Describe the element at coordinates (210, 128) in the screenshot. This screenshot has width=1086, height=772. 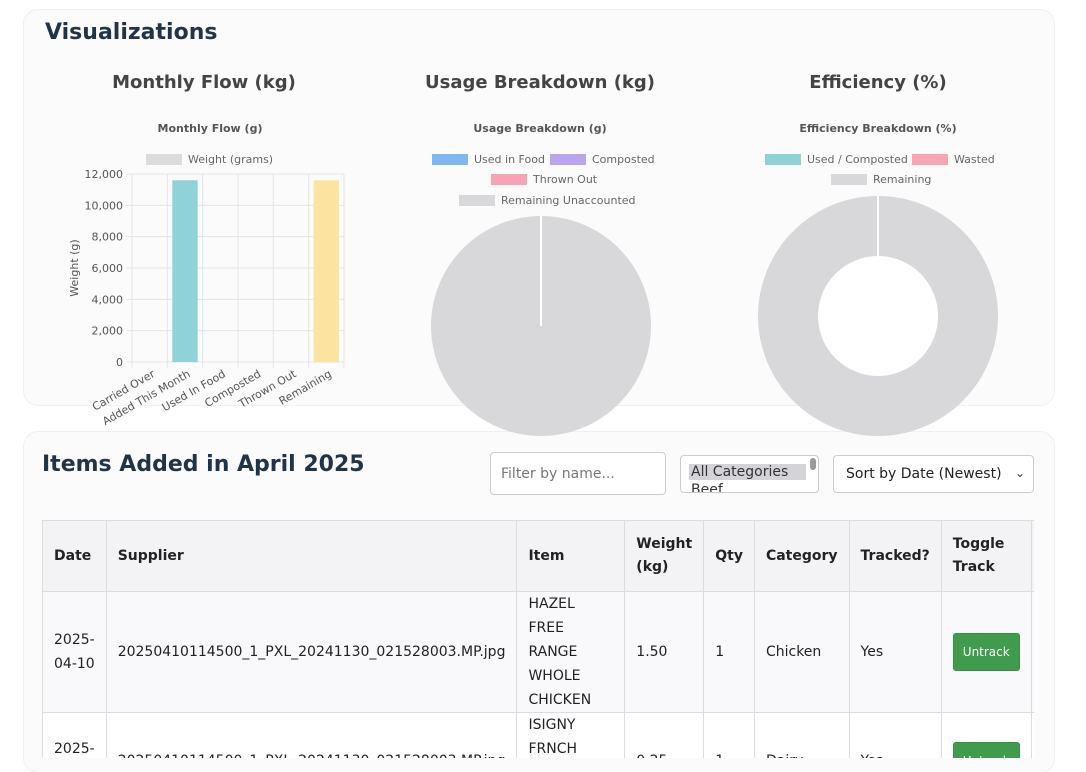
I see `monthly-flow-inner-title: Monthly Flow (g)` at that location.